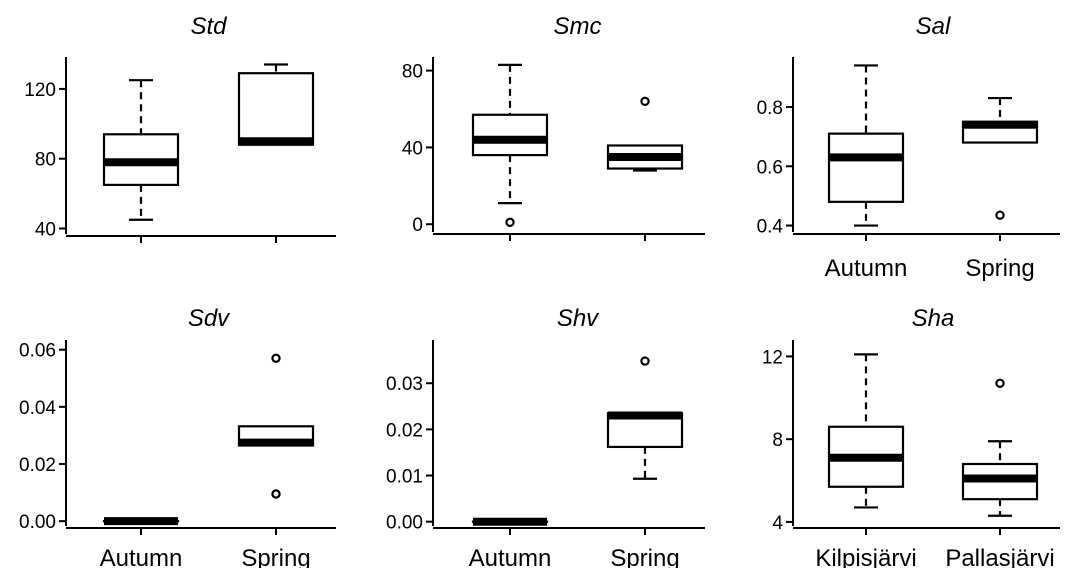 This screenshot has width=1075, height=568. I want to click on box-pallasjärvi, so click(1000, 447).